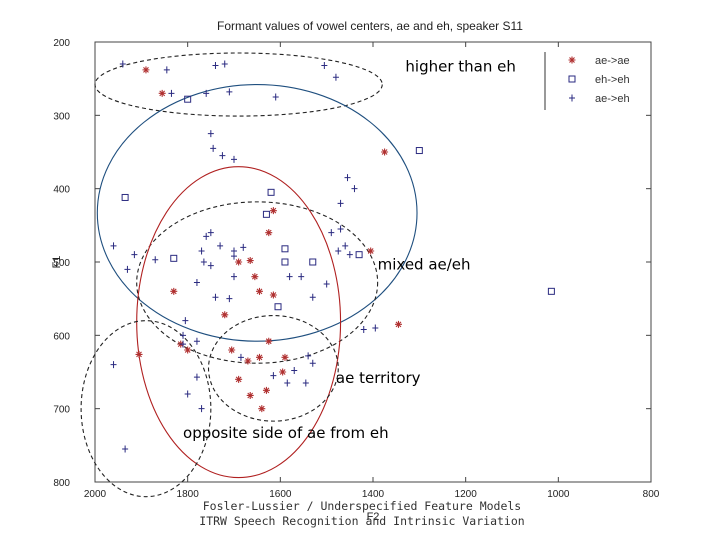 The height and width of the screenshot is (540, 720). What do you see at coordinates (651, 494) in the screenshot?
I see `x-tick-label: 800` at bounding box center [651, 494].